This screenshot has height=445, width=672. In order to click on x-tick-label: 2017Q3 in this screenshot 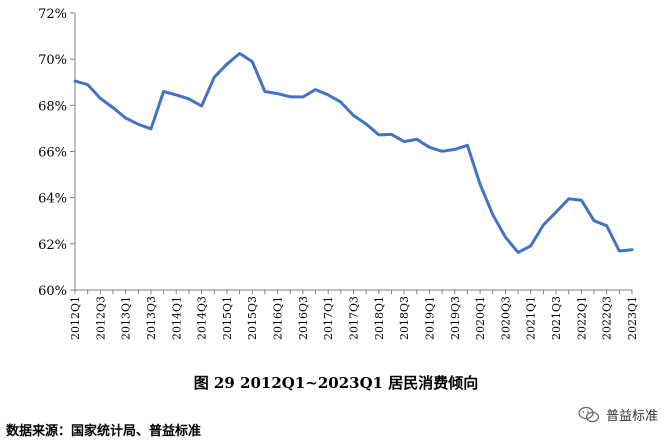, I will do `click(354, 318)`.